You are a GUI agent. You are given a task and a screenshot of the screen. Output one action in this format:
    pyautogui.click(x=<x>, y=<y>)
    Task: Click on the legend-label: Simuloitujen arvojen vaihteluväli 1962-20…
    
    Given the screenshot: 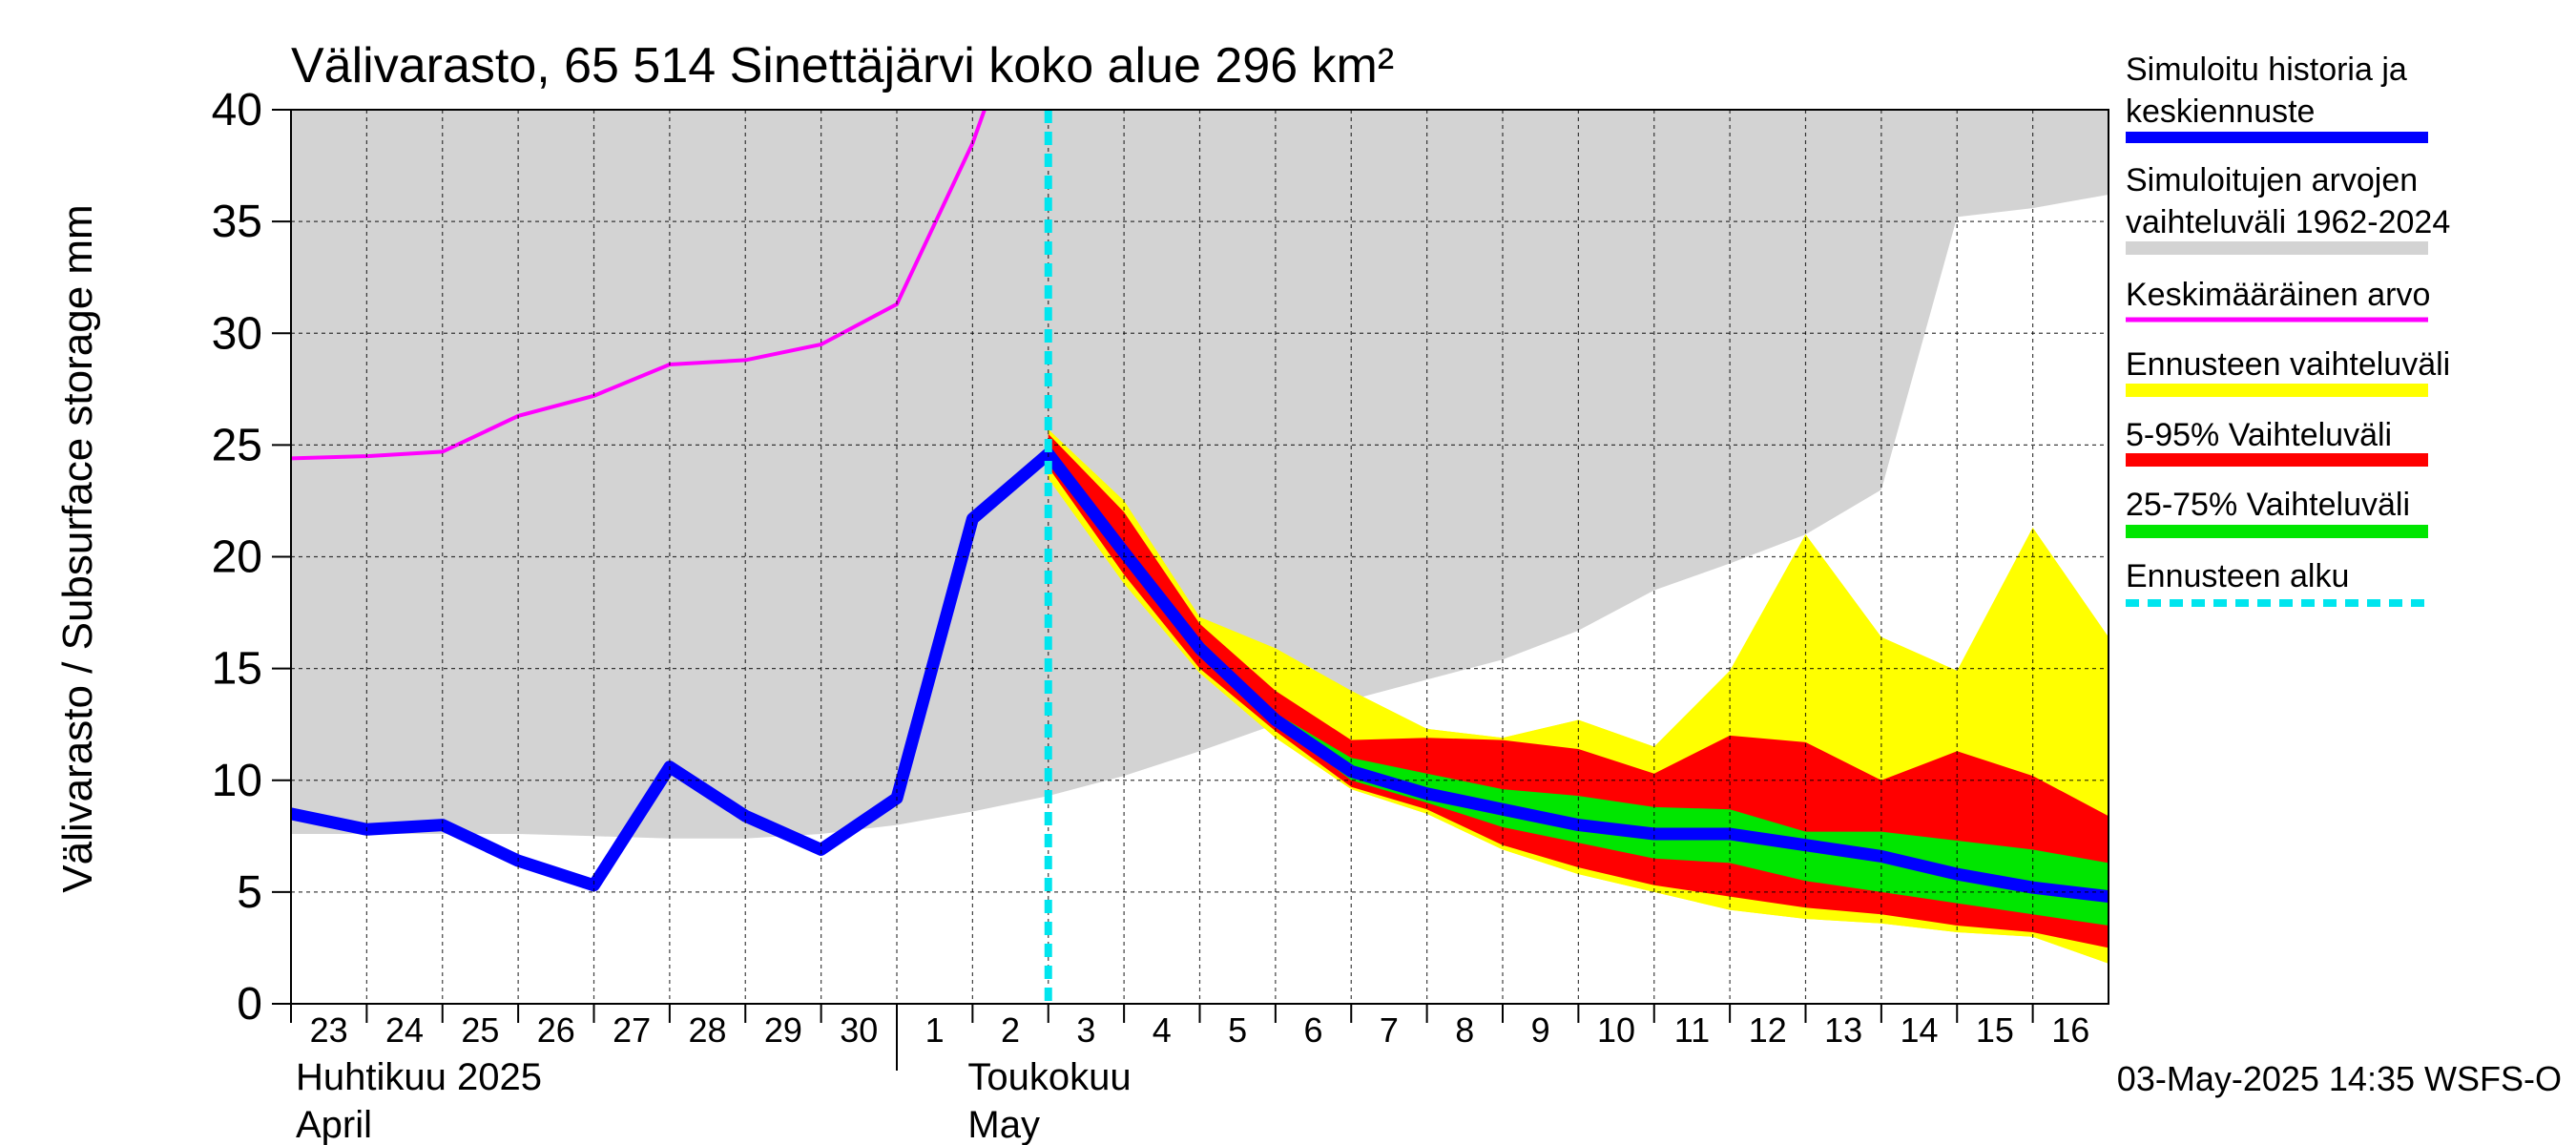 What is the action you would take?
    pyautogui.click(x=2288, y=201)
    